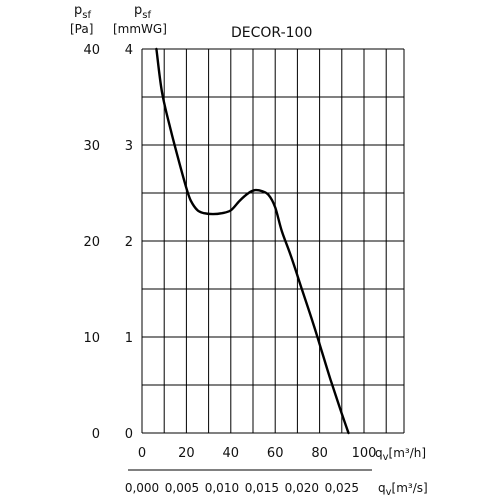  Describe the element at coordinates (142, 453) in the screenshot. I see `x-tick-label-m3h: 0` at that location.